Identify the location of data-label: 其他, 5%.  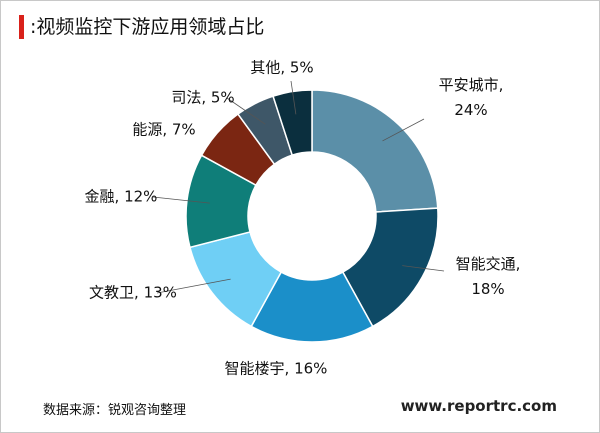
(282, 67).